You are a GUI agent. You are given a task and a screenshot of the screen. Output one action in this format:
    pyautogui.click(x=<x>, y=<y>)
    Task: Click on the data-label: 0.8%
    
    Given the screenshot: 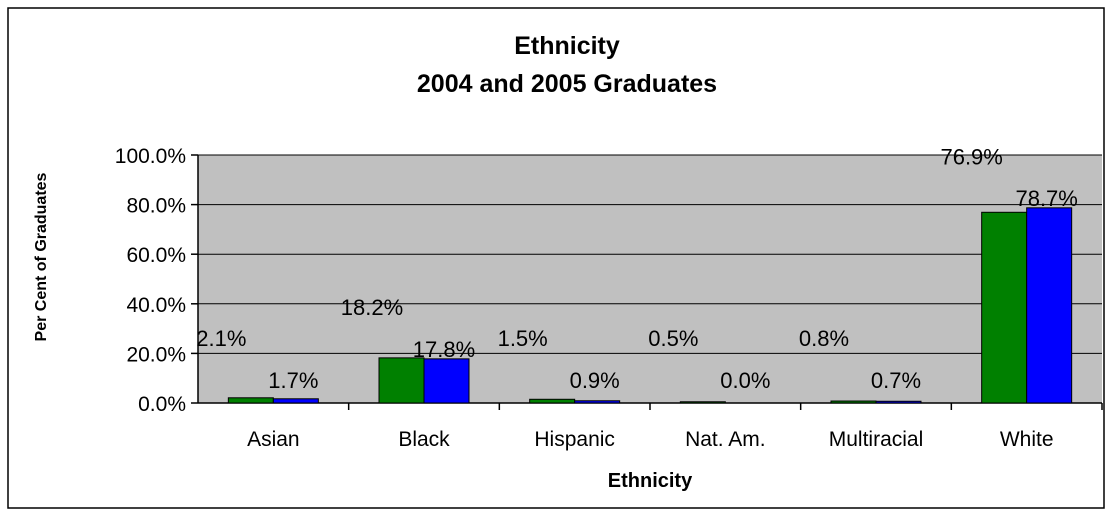 What is the action you would take?
    pyautogui.click(x=824, y=338)
    